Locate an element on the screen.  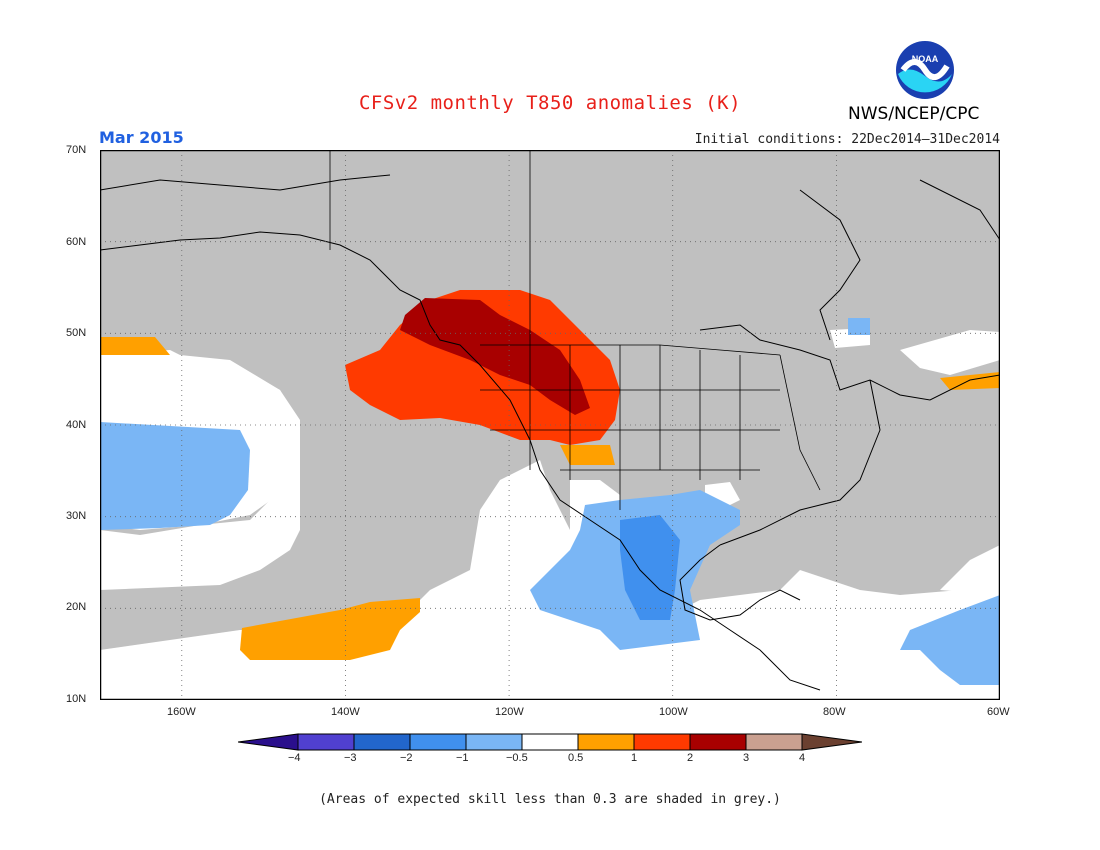
colorbar-tick-minus2: −2 is located at coordinates (406, 758).